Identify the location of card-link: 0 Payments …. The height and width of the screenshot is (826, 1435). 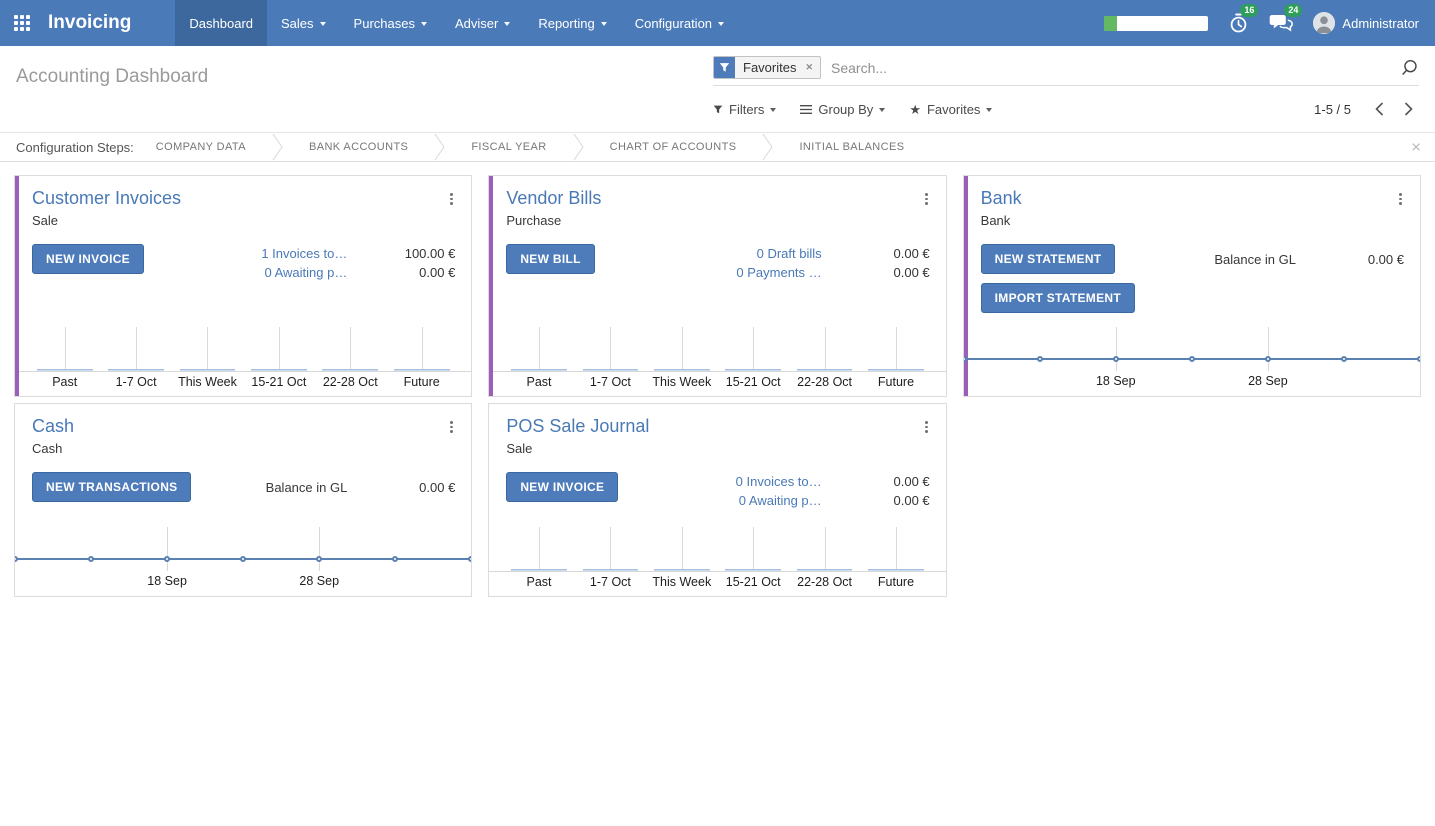
(779, 272).